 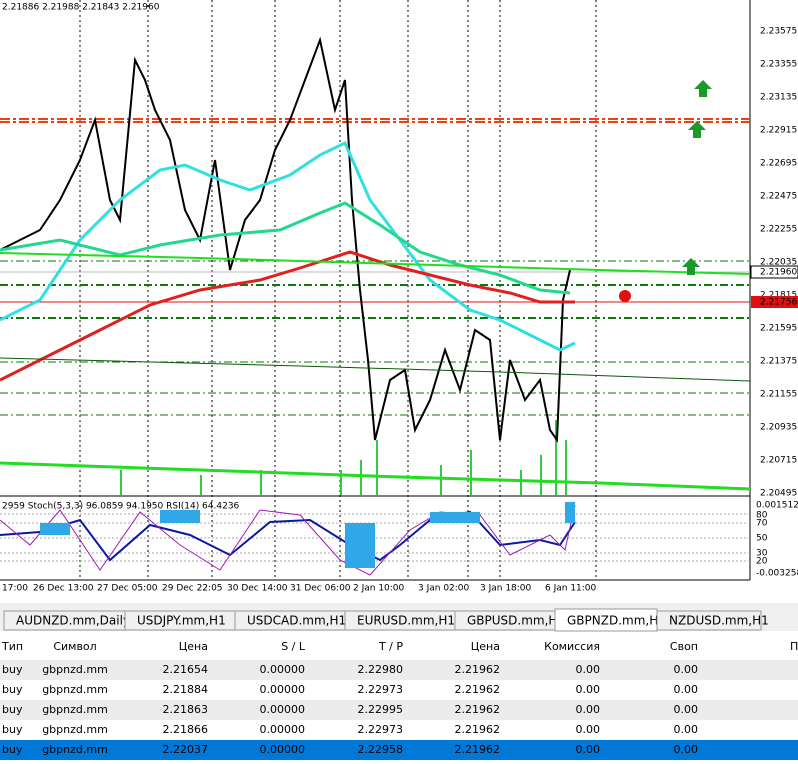 What do you see at coordinates (186, 709) in the screenshot?
I see `cell: 2.21863` at bounding box center [186, 709].